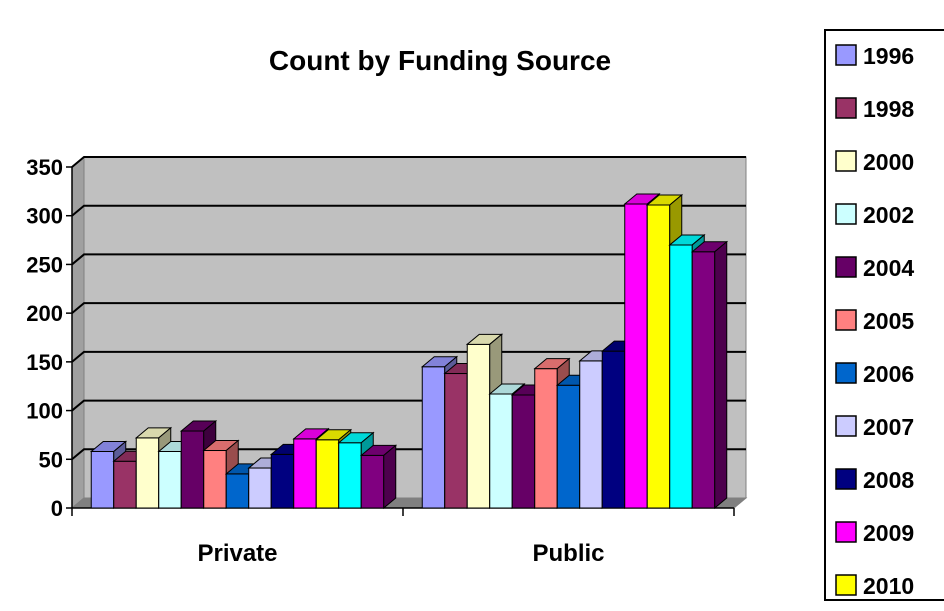 The height and width of the screenshot is (611, 944). What do you see at coordinates (888, 586) in the screenshot?
I see `legend-label: 2010` at bounding box center [888, 586].